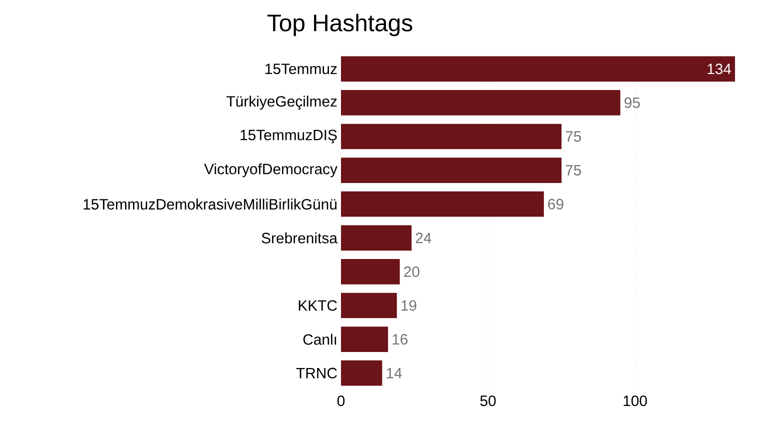  Describe the element at coordinates (400, 339) in the screenshot. I see `data-label: 16` at that location.